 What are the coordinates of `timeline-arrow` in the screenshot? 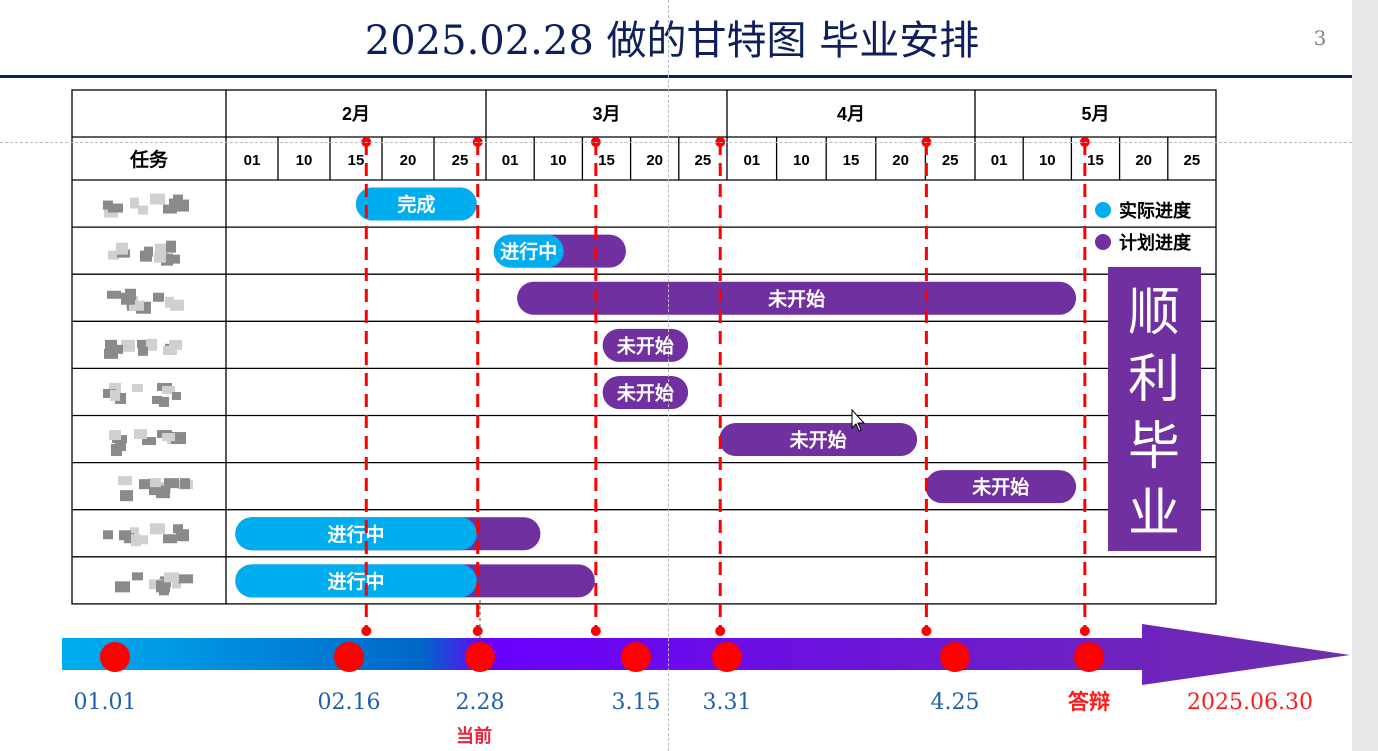 It's located at (706, 654).